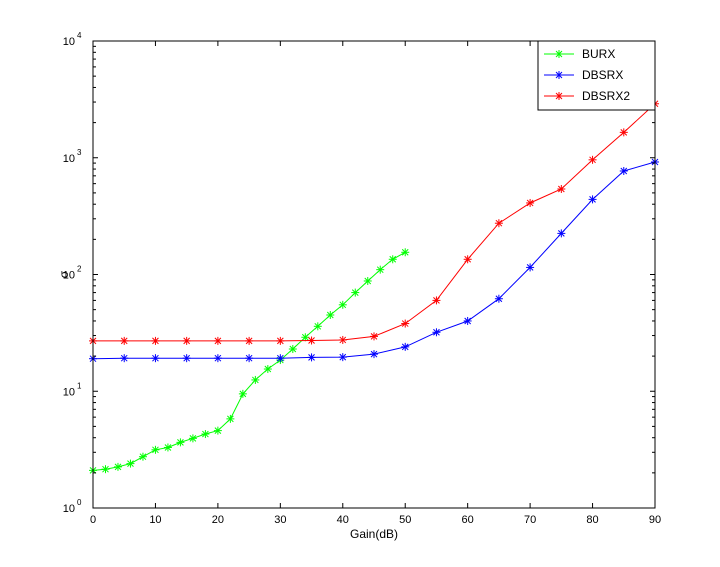  What do you see at coordinates (559, 75) in the screenshot?
I see `legend-marker-dbsrx` at bounding box center [559, 75].